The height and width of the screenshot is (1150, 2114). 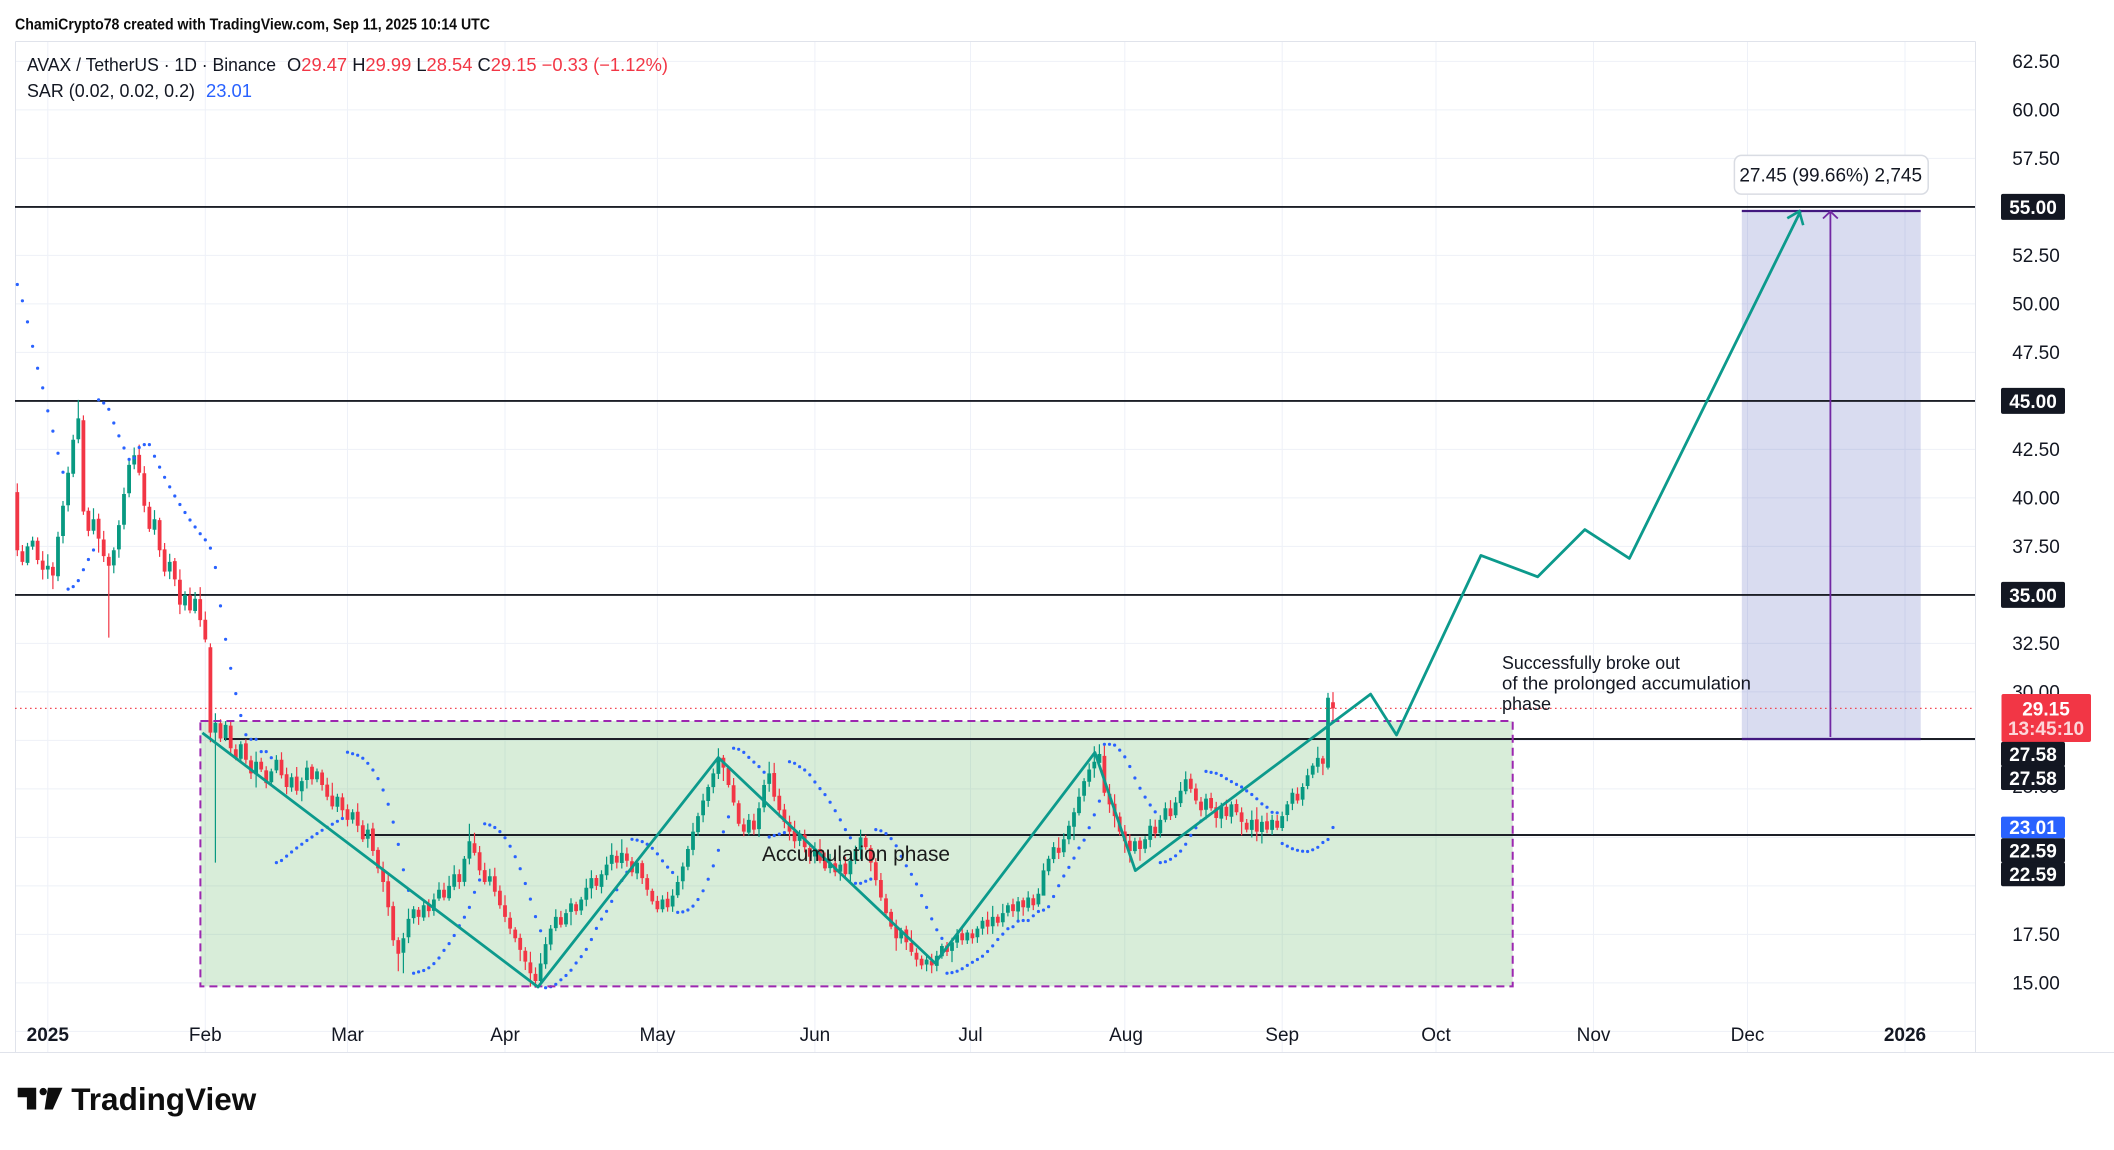 What do you see at coordinates (2036, 305) in the screenshot?
I see `svg-text: 50.00` at bounding box center [2036, 305].